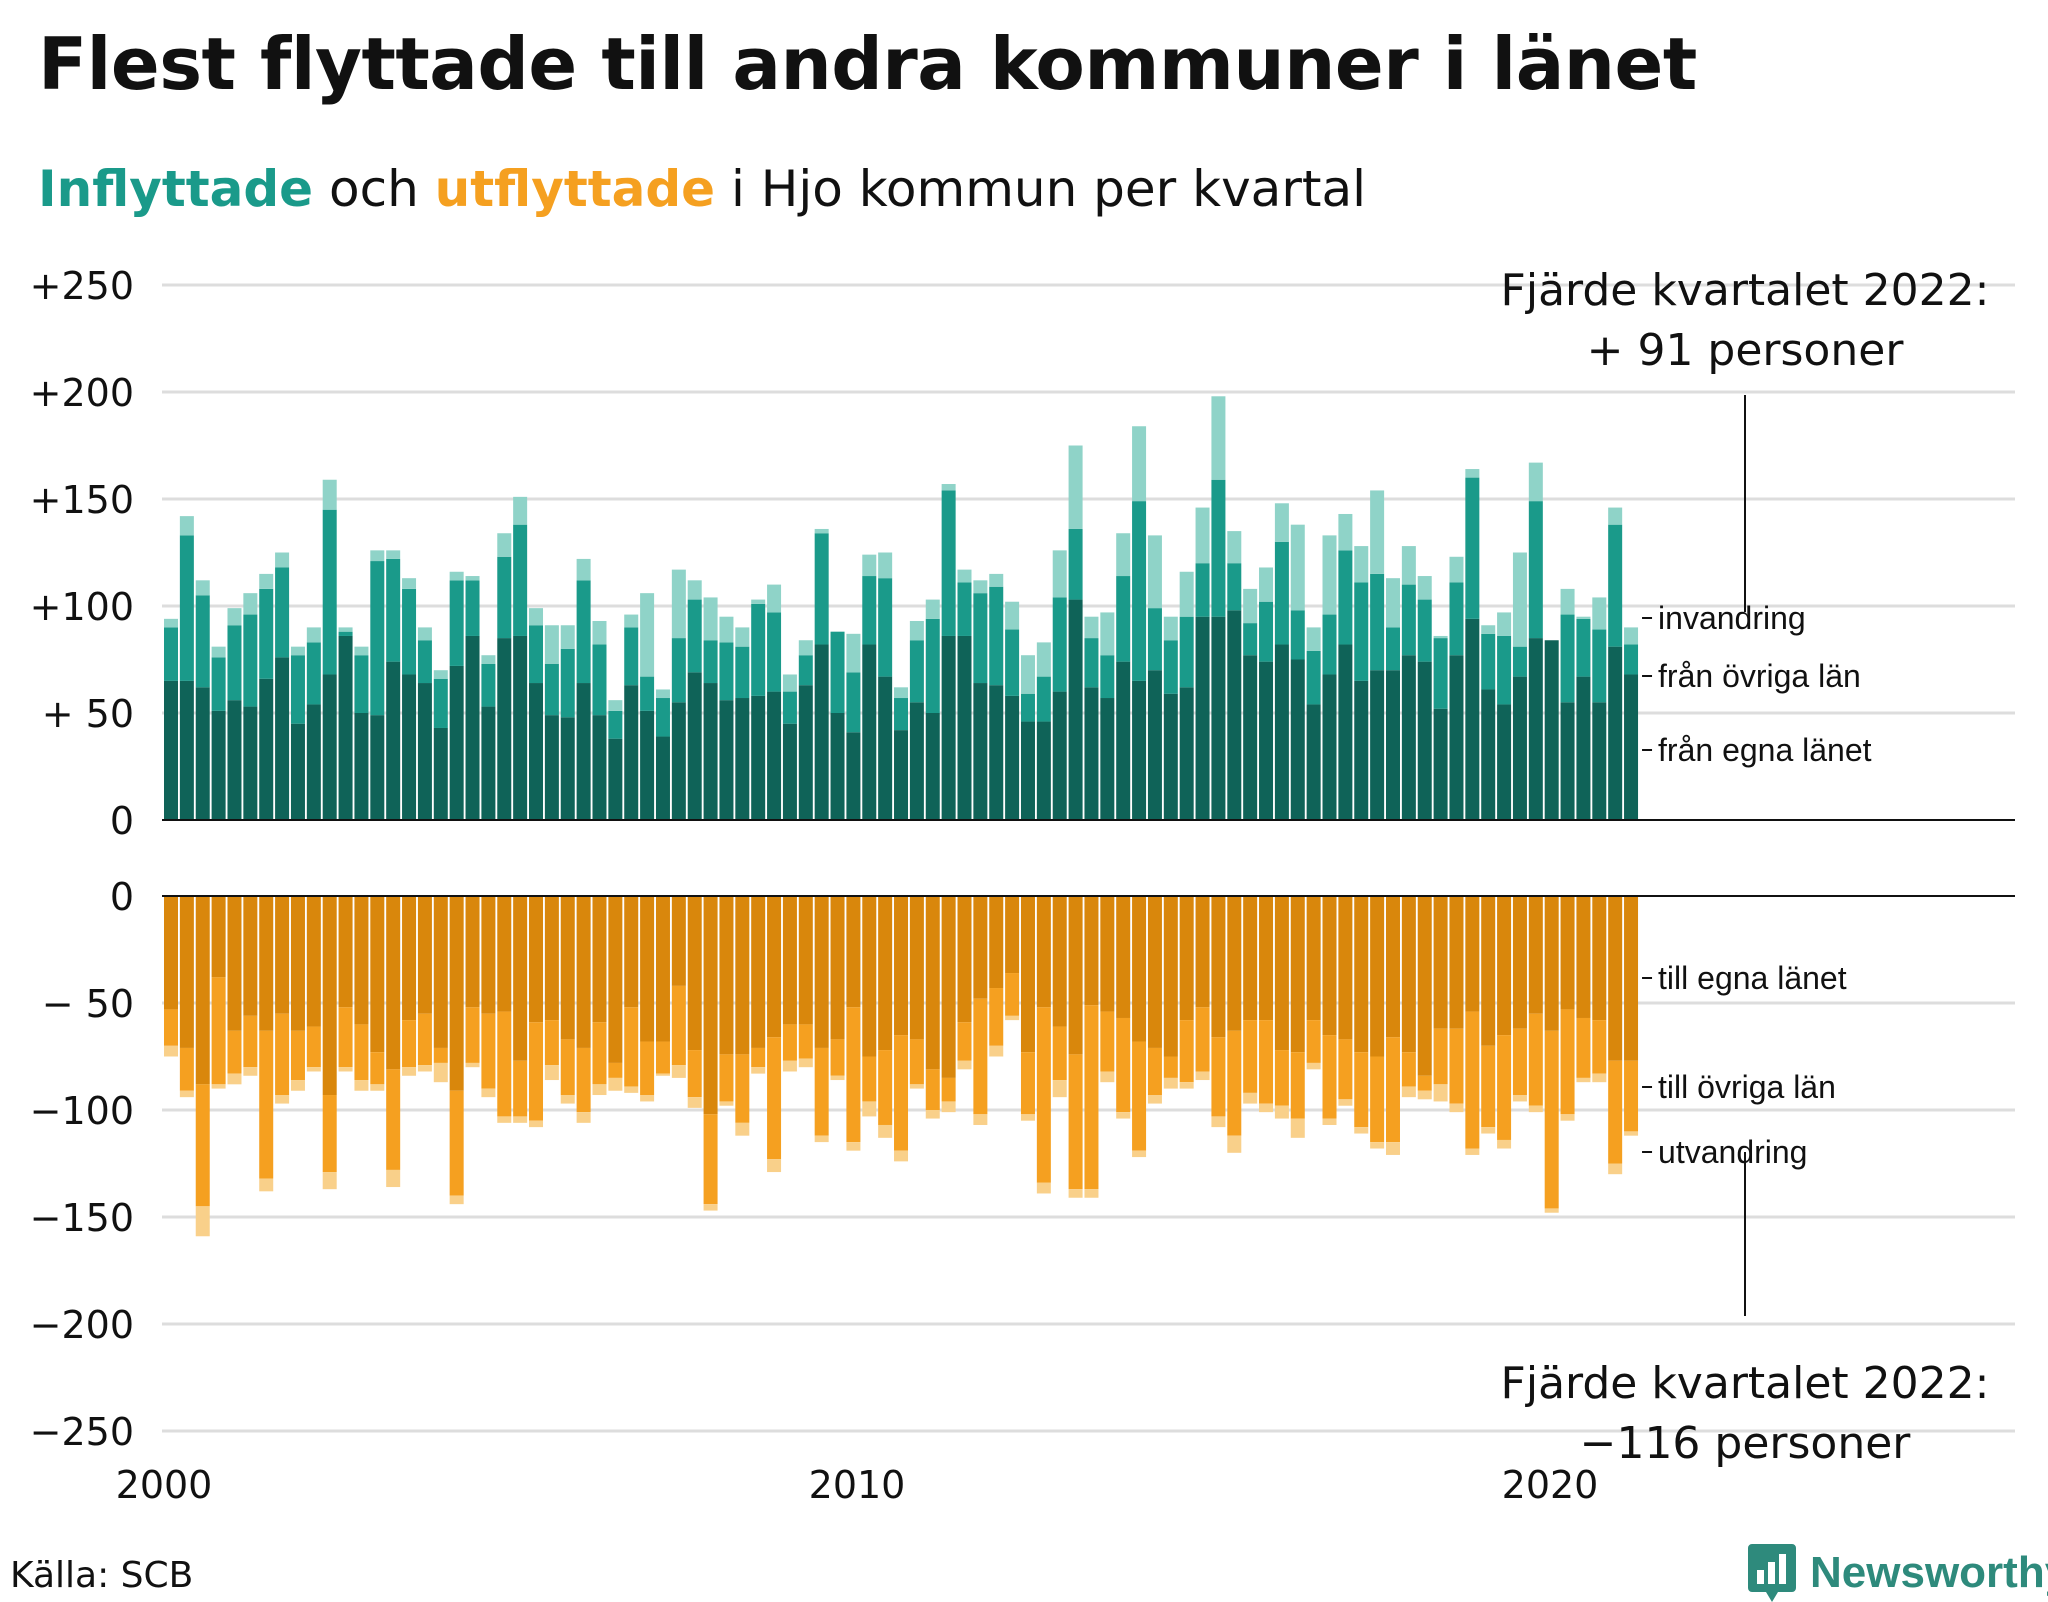  Describe the element at coordinates (1732, 1152) in the screenshot. I see `series-label-outflow: utvandring` at that location.